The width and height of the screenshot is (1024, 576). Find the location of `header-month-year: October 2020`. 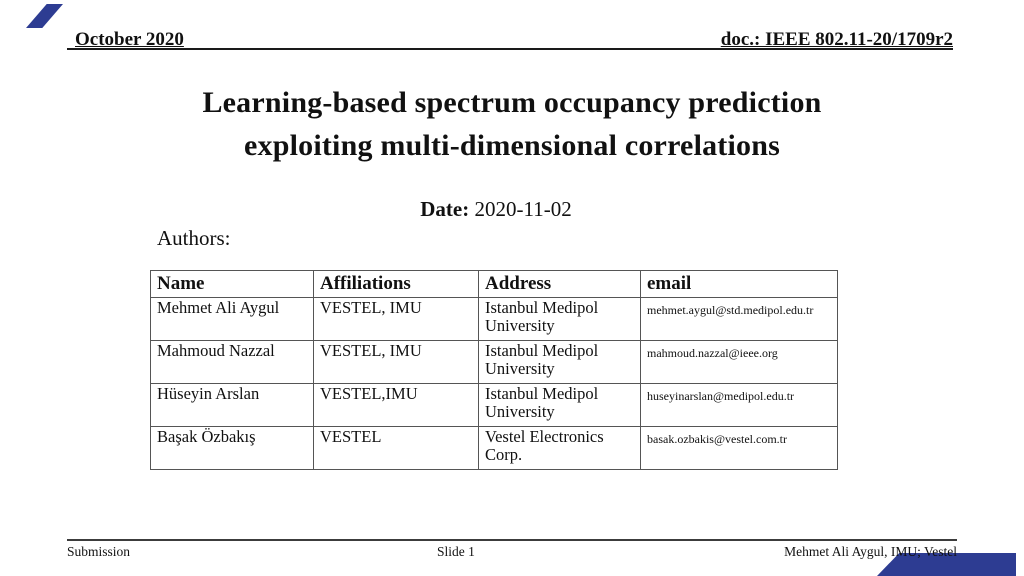

header-month-year: October 2020 is located at coordinates (129, 39).